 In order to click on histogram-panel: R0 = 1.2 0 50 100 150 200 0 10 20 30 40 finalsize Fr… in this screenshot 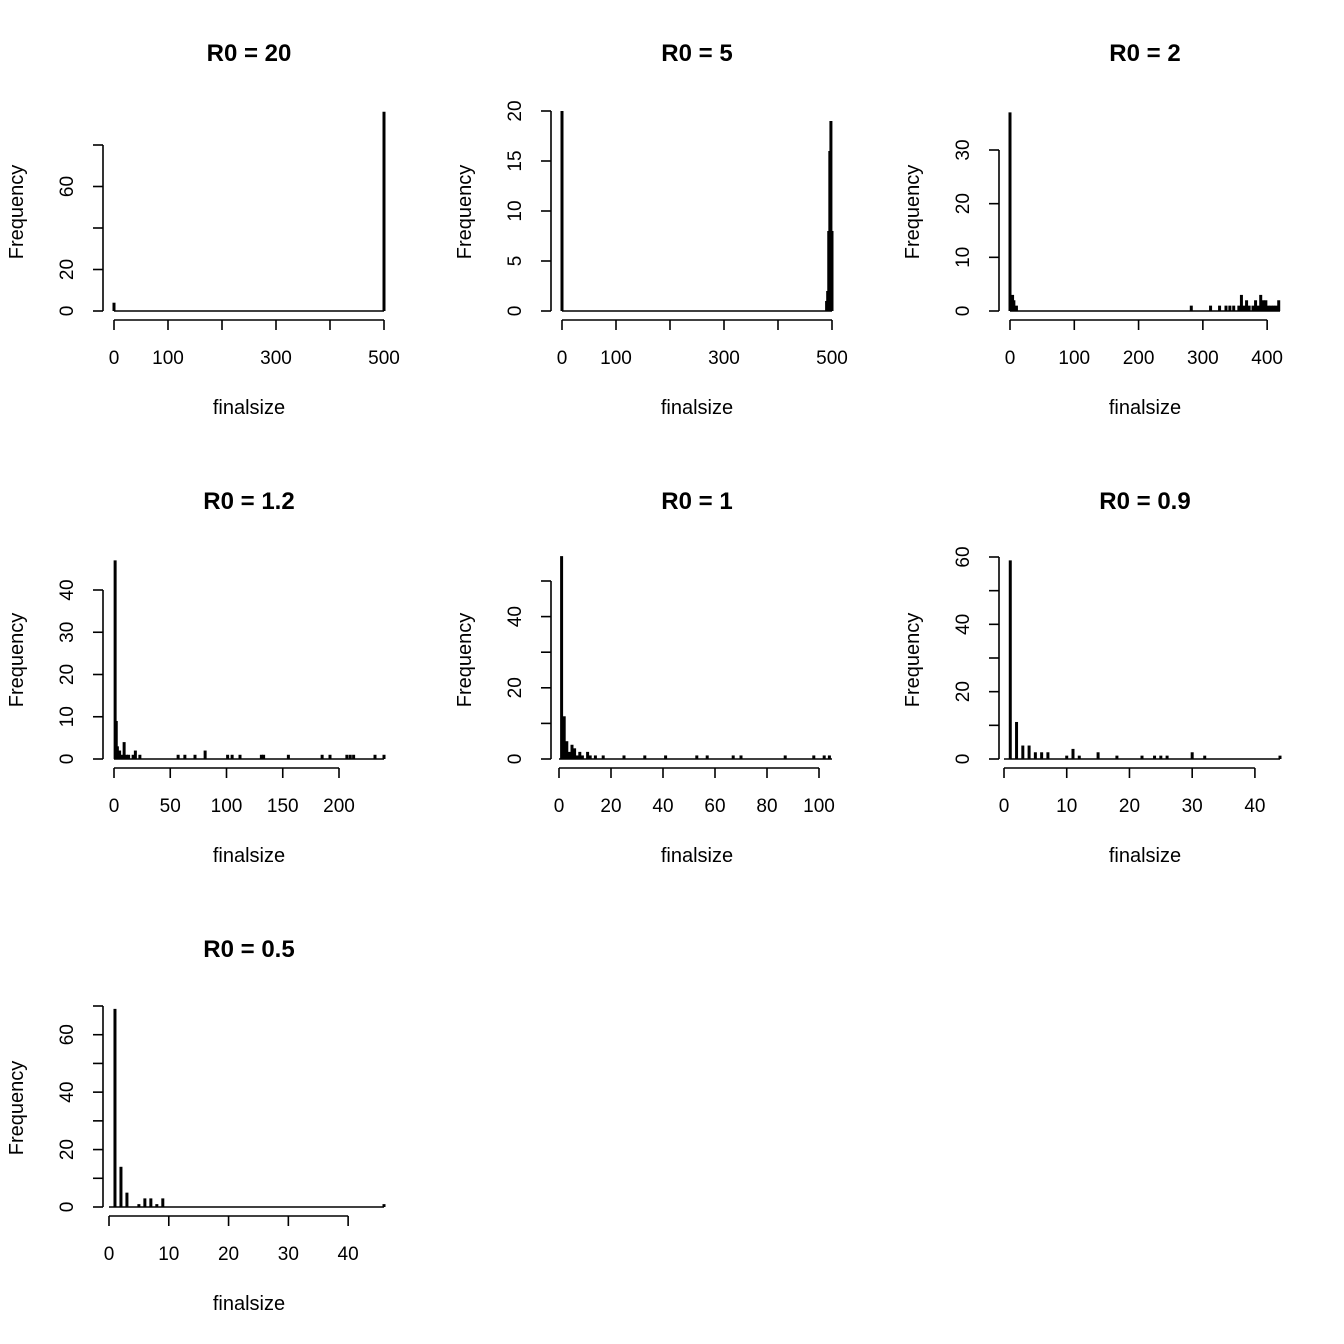, I will do `click(196, 677)`.